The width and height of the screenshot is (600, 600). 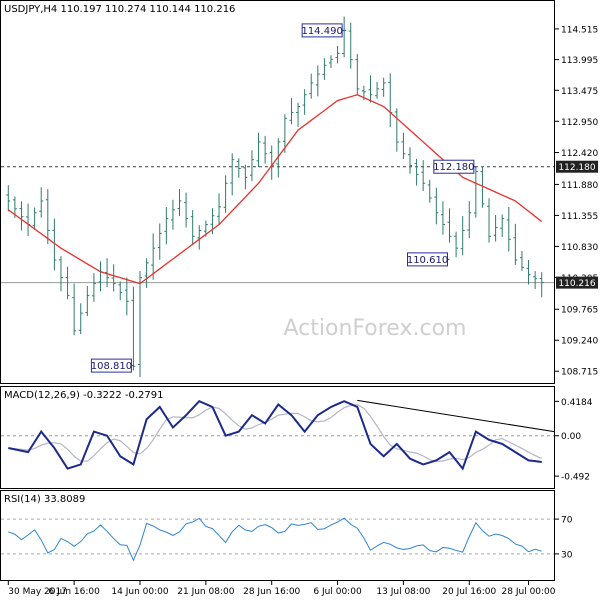 I want to click on price-annotation-label: 108.810, so click(x=111, y=366).